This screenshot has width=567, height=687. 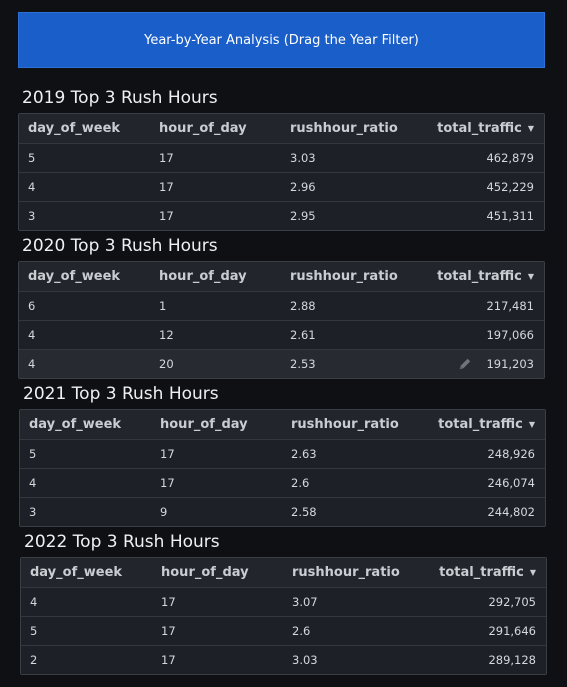 I want to click on cell-rushhour-ratio: 3.07, so click(x=305, y=602).